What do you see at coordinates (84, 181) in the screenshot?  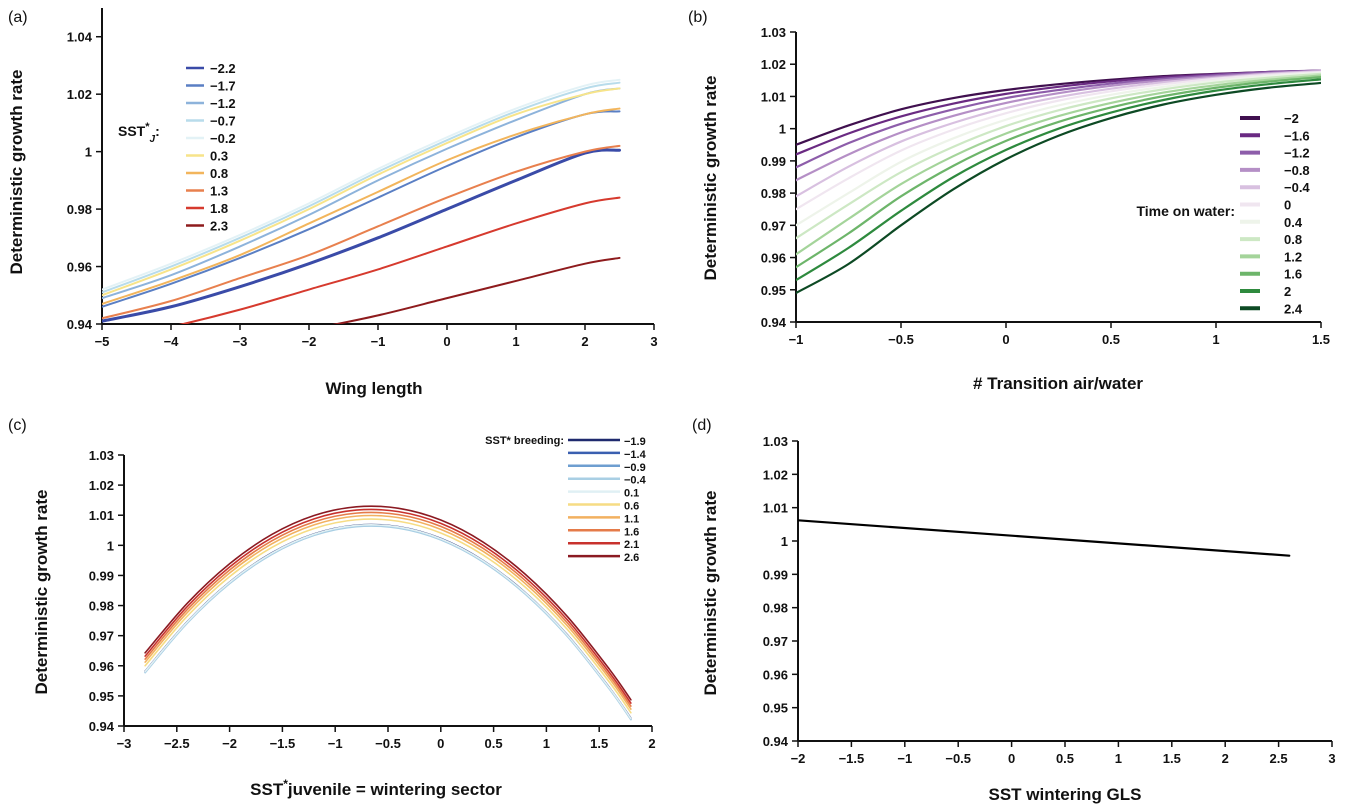 I see `y-ticks-a: 0.94 0.96 0.98 1 1.02 1.04` at bounding box center [84, 181].